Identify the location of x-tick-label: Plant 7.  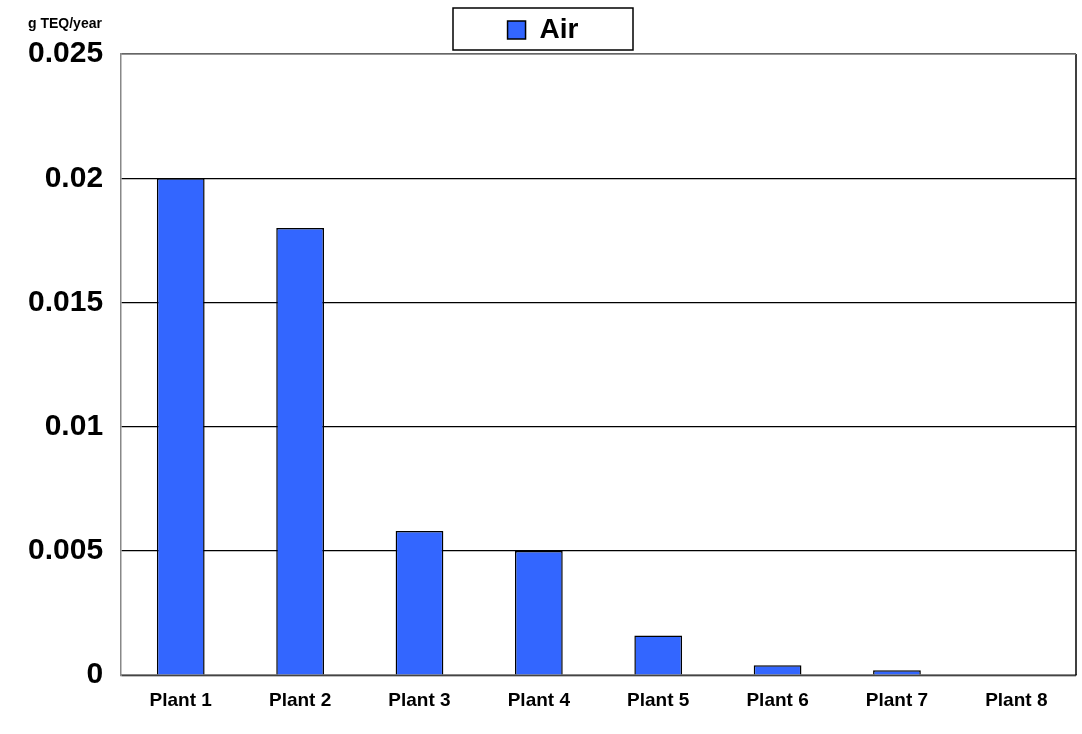
(897, 699).